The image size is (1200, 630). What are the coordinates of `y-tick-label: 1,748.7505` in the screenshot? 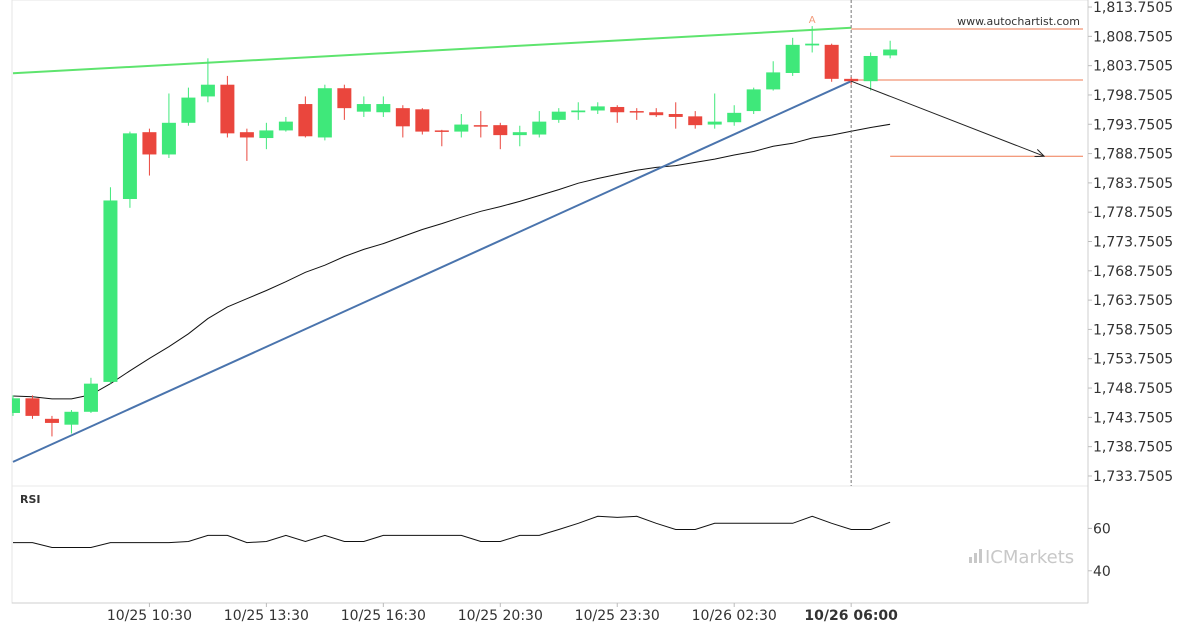 It's located at (1133, 389).